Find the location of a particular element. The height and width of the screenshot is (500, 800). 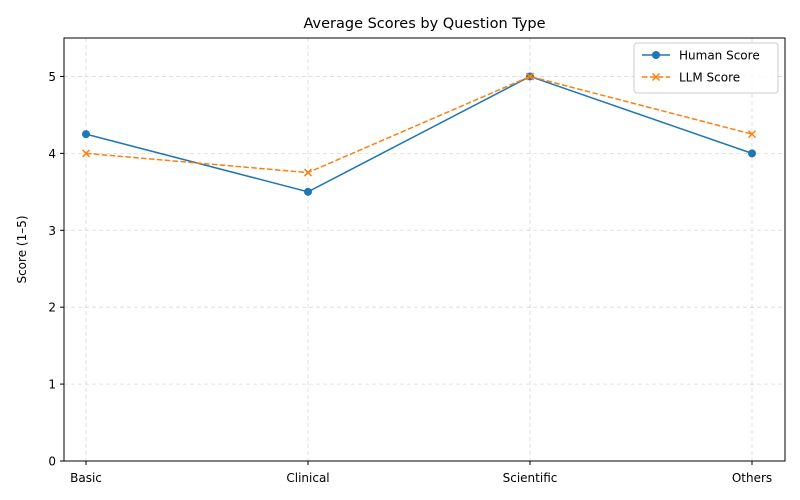

x-tick-label: Clinical is located at coordinates (307, 478).